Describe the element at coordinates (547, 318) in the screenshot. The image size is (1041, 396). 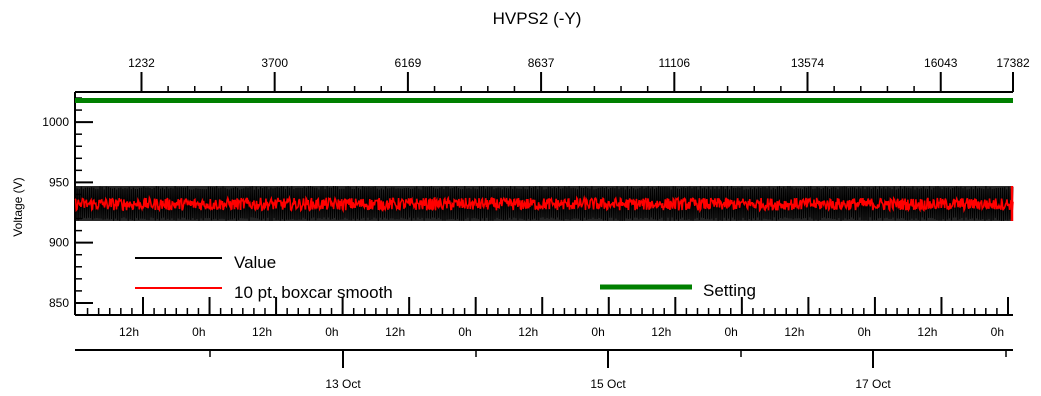
I see `hour-axis: 12h 0h 12h 0h 12h 0h 12h 0h 12h 0h 12h 0h 12h 0h` at that location.